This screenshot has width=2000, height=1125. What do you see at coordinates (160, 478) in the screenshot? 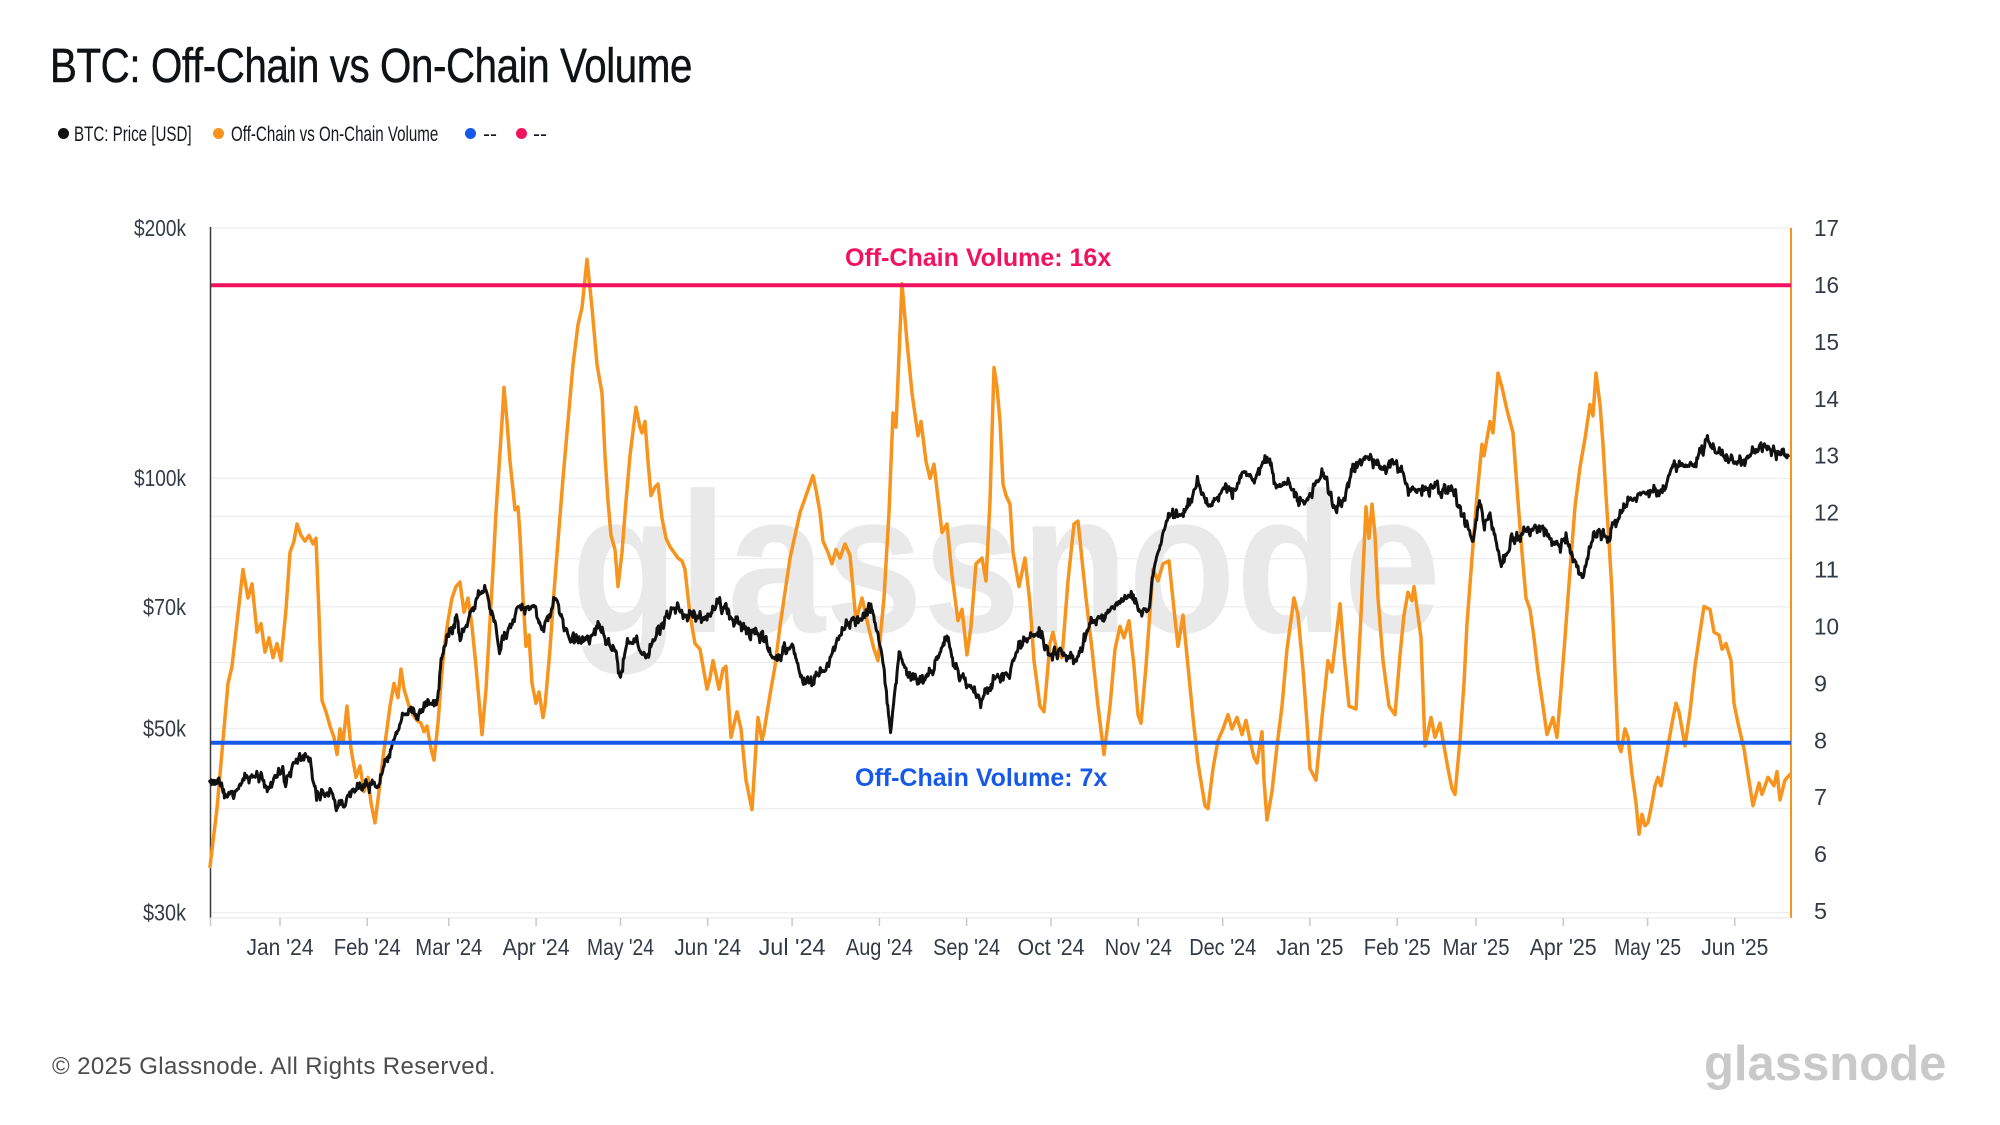
I see `svg-text: $100k` at bounding box center [160, 478].